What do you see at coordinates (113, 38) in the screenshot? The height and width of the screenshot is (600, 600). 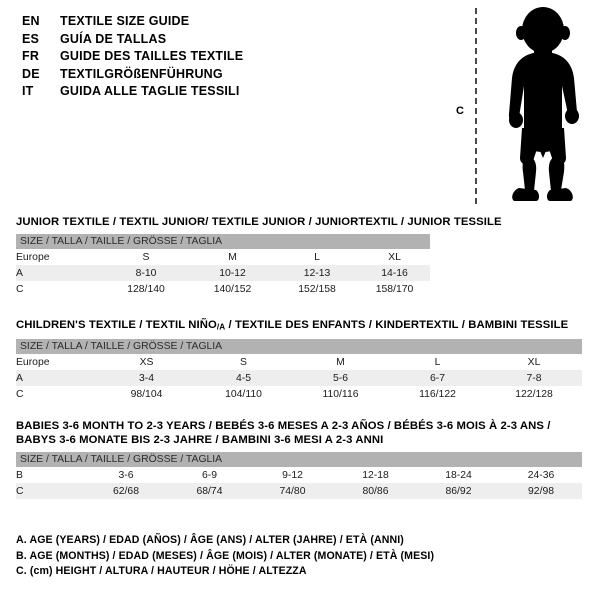 I see `language-title: GUÍA DE TALLAS` at bounding box center [113, 38].